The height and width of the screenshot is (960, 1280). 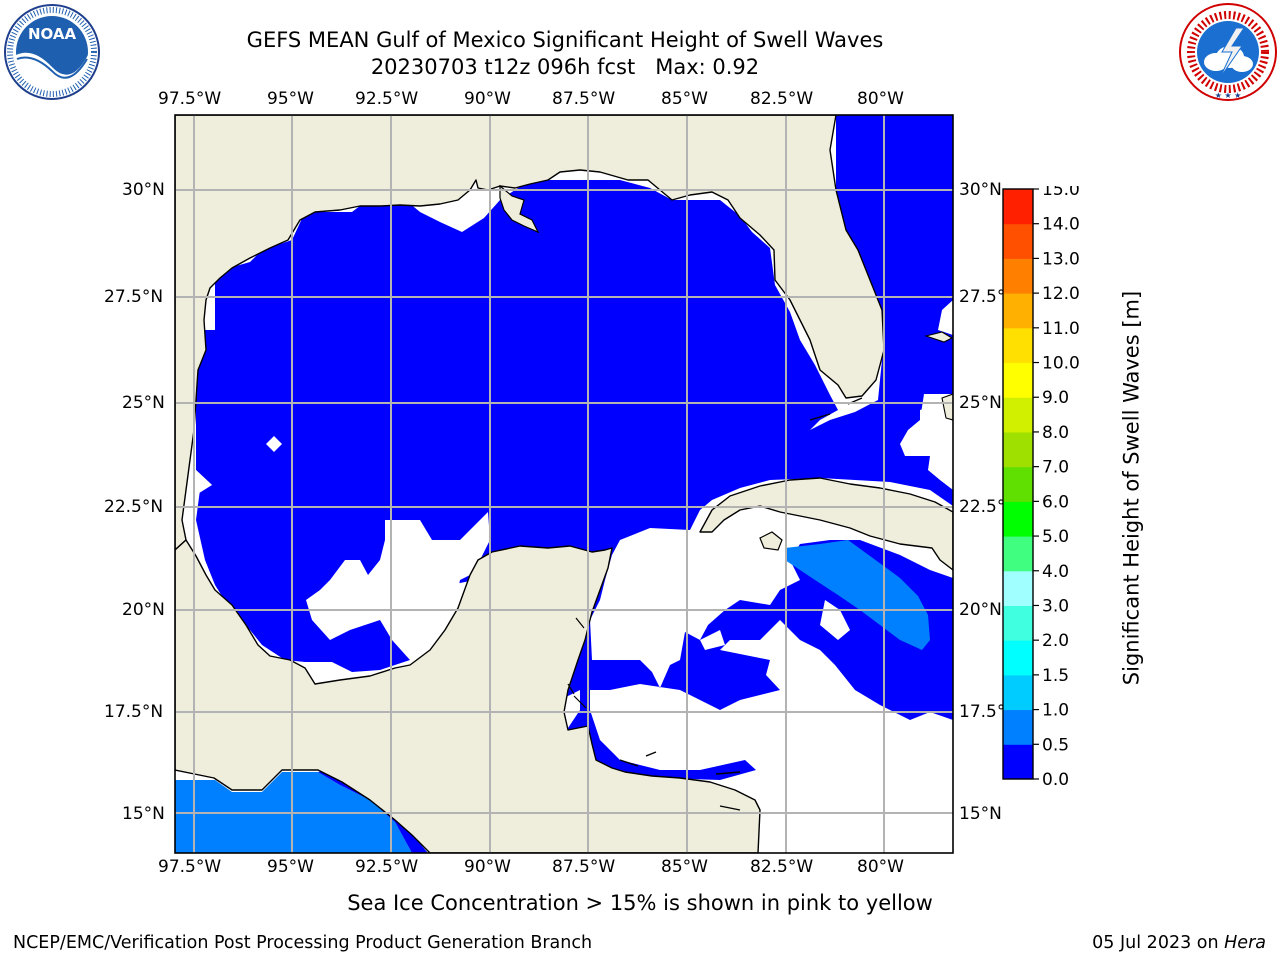 What do you see at coordinates (1245, 943) in the screenshot?
I see `footer-machine: Hera` at bounding box center [1245, 943].